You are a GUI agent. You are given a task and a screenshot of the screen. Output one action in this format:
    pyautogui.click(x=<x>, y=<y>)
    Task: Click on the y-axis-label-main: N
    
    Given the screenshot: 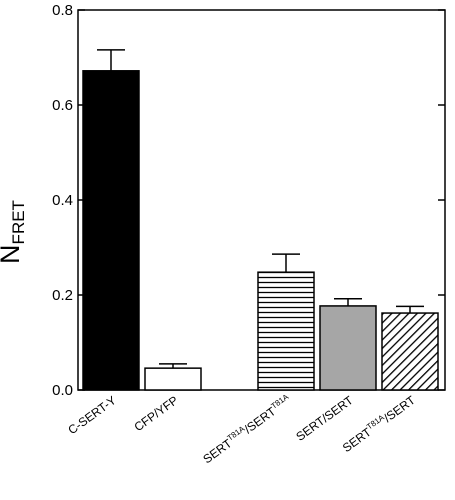 What is the action you would take?
    pyautogui.click(x=12, y=254)
    